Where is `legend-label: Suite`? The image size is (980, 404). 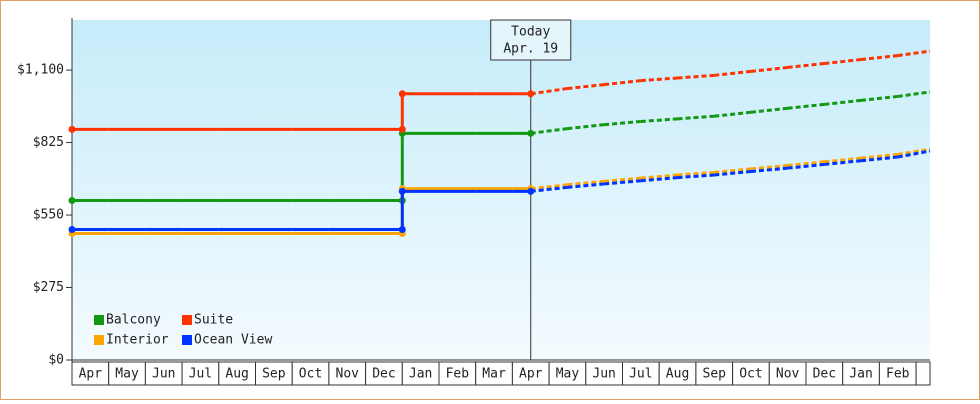 legend-label: Suite is located at coordinates (213, 320).